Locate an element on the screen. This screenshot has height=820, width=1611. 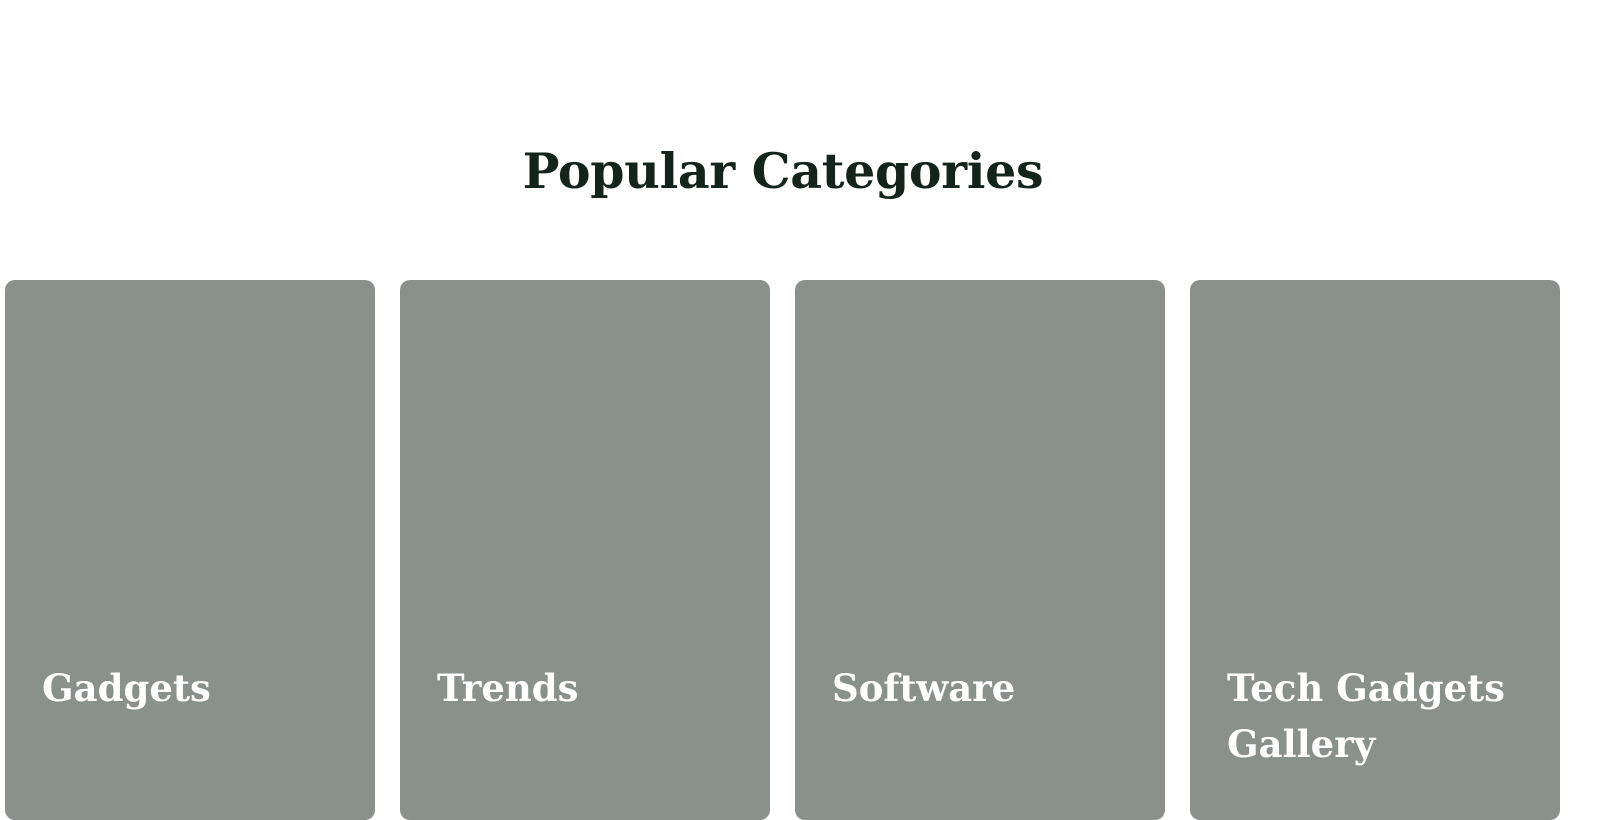
category-label: Trends is located at coordinates (508, 688).